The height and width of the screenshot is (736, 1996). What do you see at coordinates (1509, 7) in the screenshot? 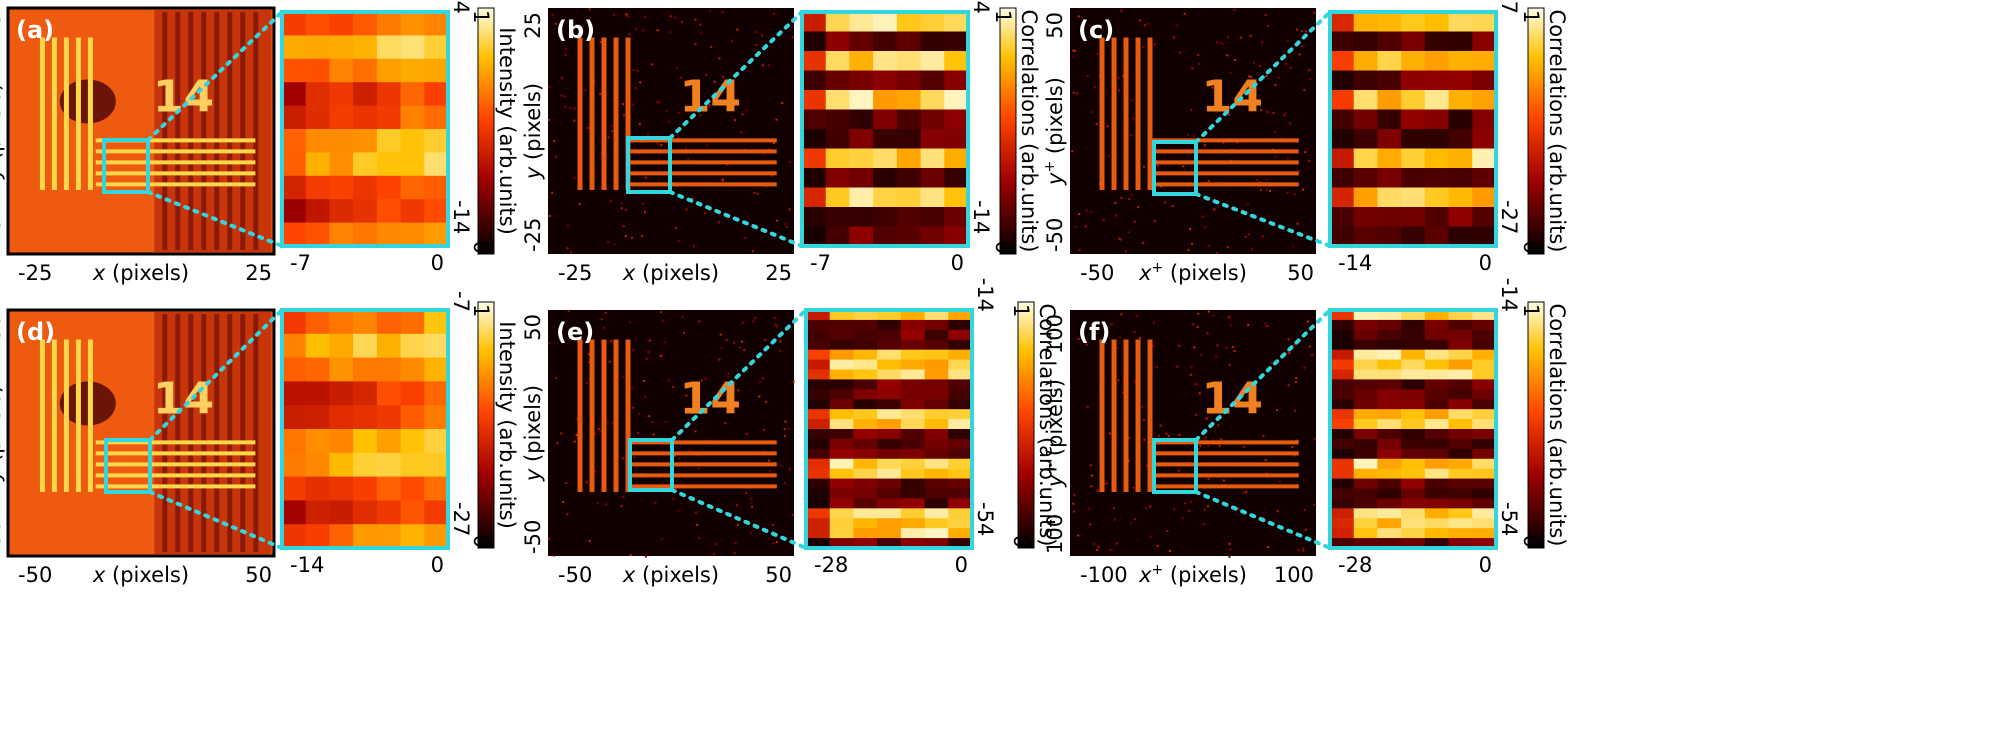
I see `zoom-y-tick-top: -7` at bounding box center [1509, 7].